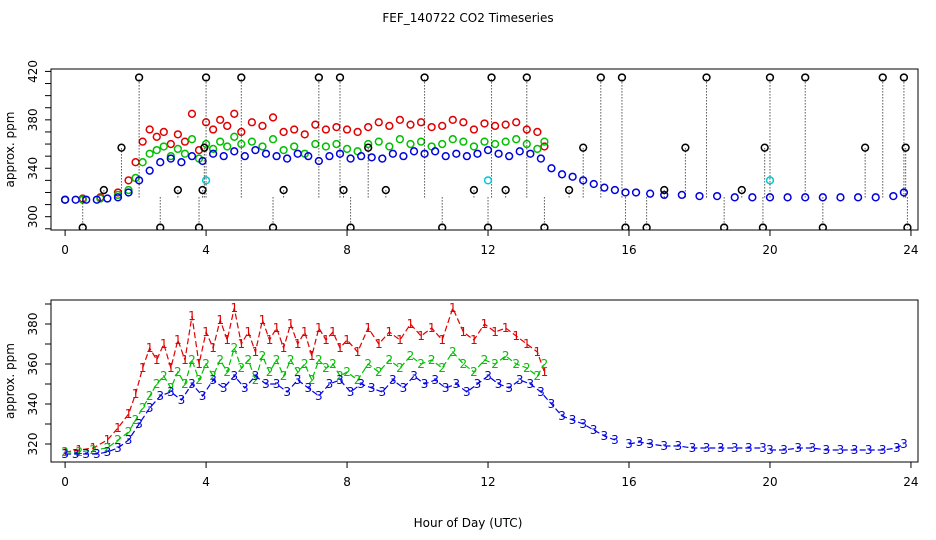 This screenshot has width=936, height=540. I want to click on y-axis-label: approx. ppm, so click(10, 150).